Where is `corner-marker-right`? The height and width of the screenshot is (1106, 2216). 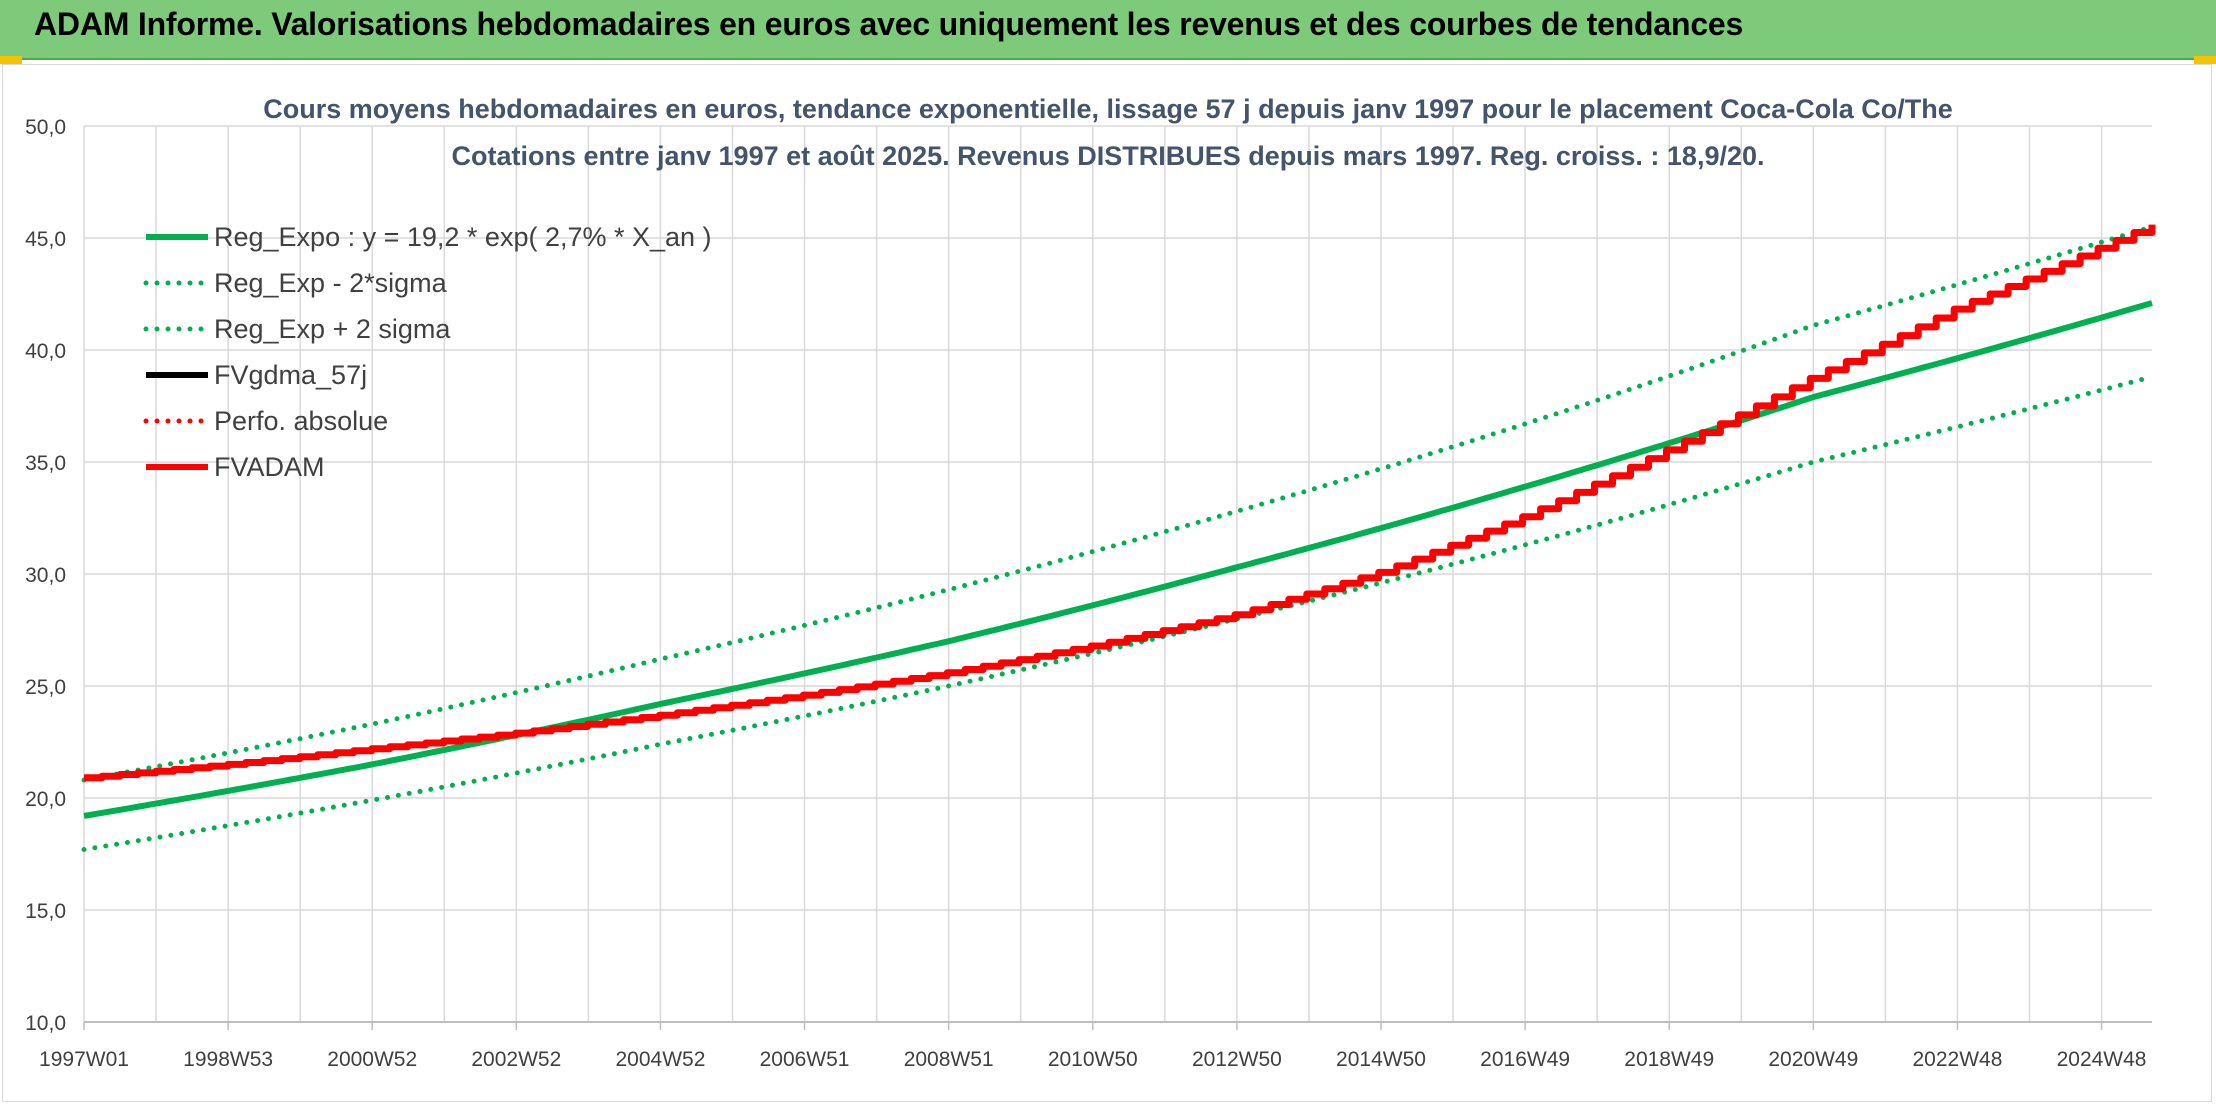 corner-marker-right is located at coordinates (2205, 60).